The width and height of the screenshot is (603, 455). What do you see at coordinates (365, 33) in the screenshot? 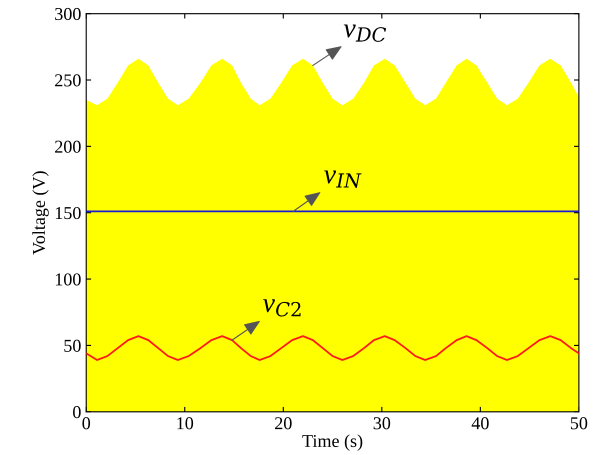
I see `annotation: v$_{DC}$` at bounding box center [365, 33].